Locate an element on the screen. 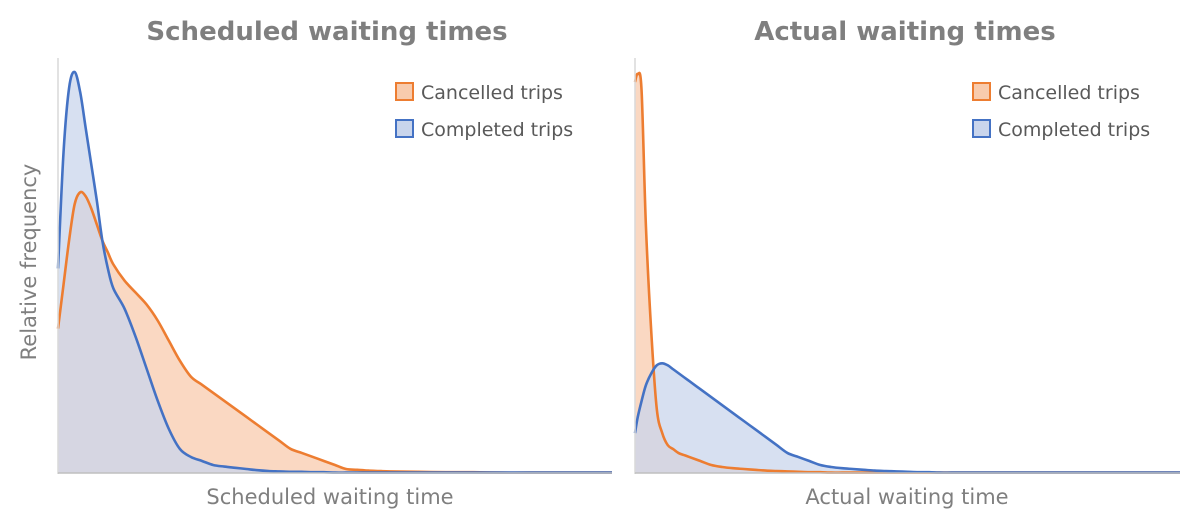  x-axis-label: Actual waiting time is located at coordinates (906, 497).